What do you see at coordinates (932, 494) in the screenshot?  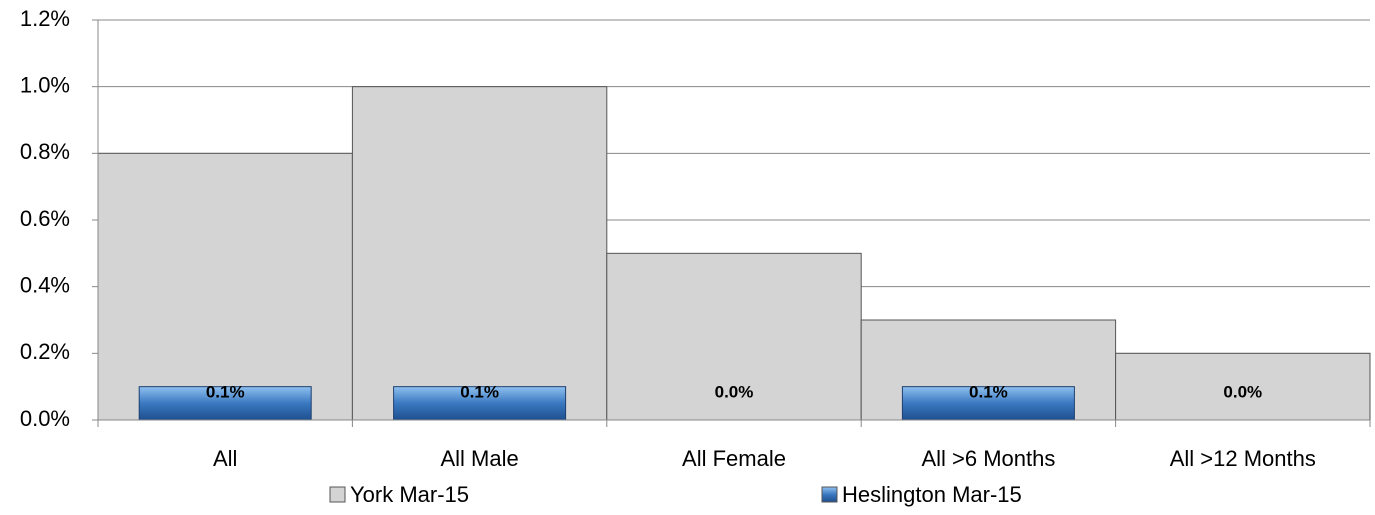 I see `legend-label: Heslington Mar-15` at bounding box center [932, 494].